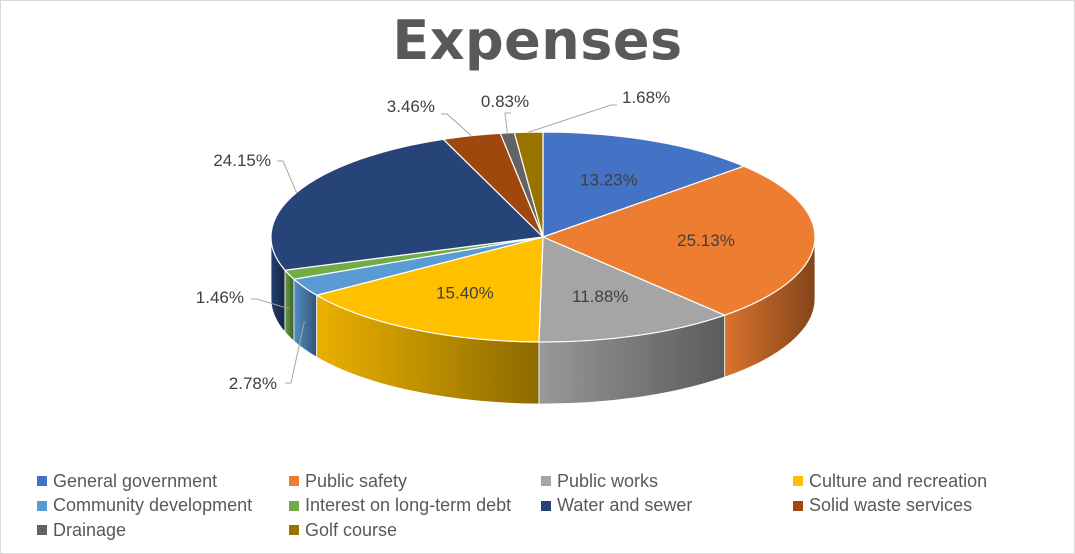 This screenshot has width=1075, height=554. I want to click on legend-item-interest-on-long-term-debt: Interest on long-term debt, so click(415, 506).